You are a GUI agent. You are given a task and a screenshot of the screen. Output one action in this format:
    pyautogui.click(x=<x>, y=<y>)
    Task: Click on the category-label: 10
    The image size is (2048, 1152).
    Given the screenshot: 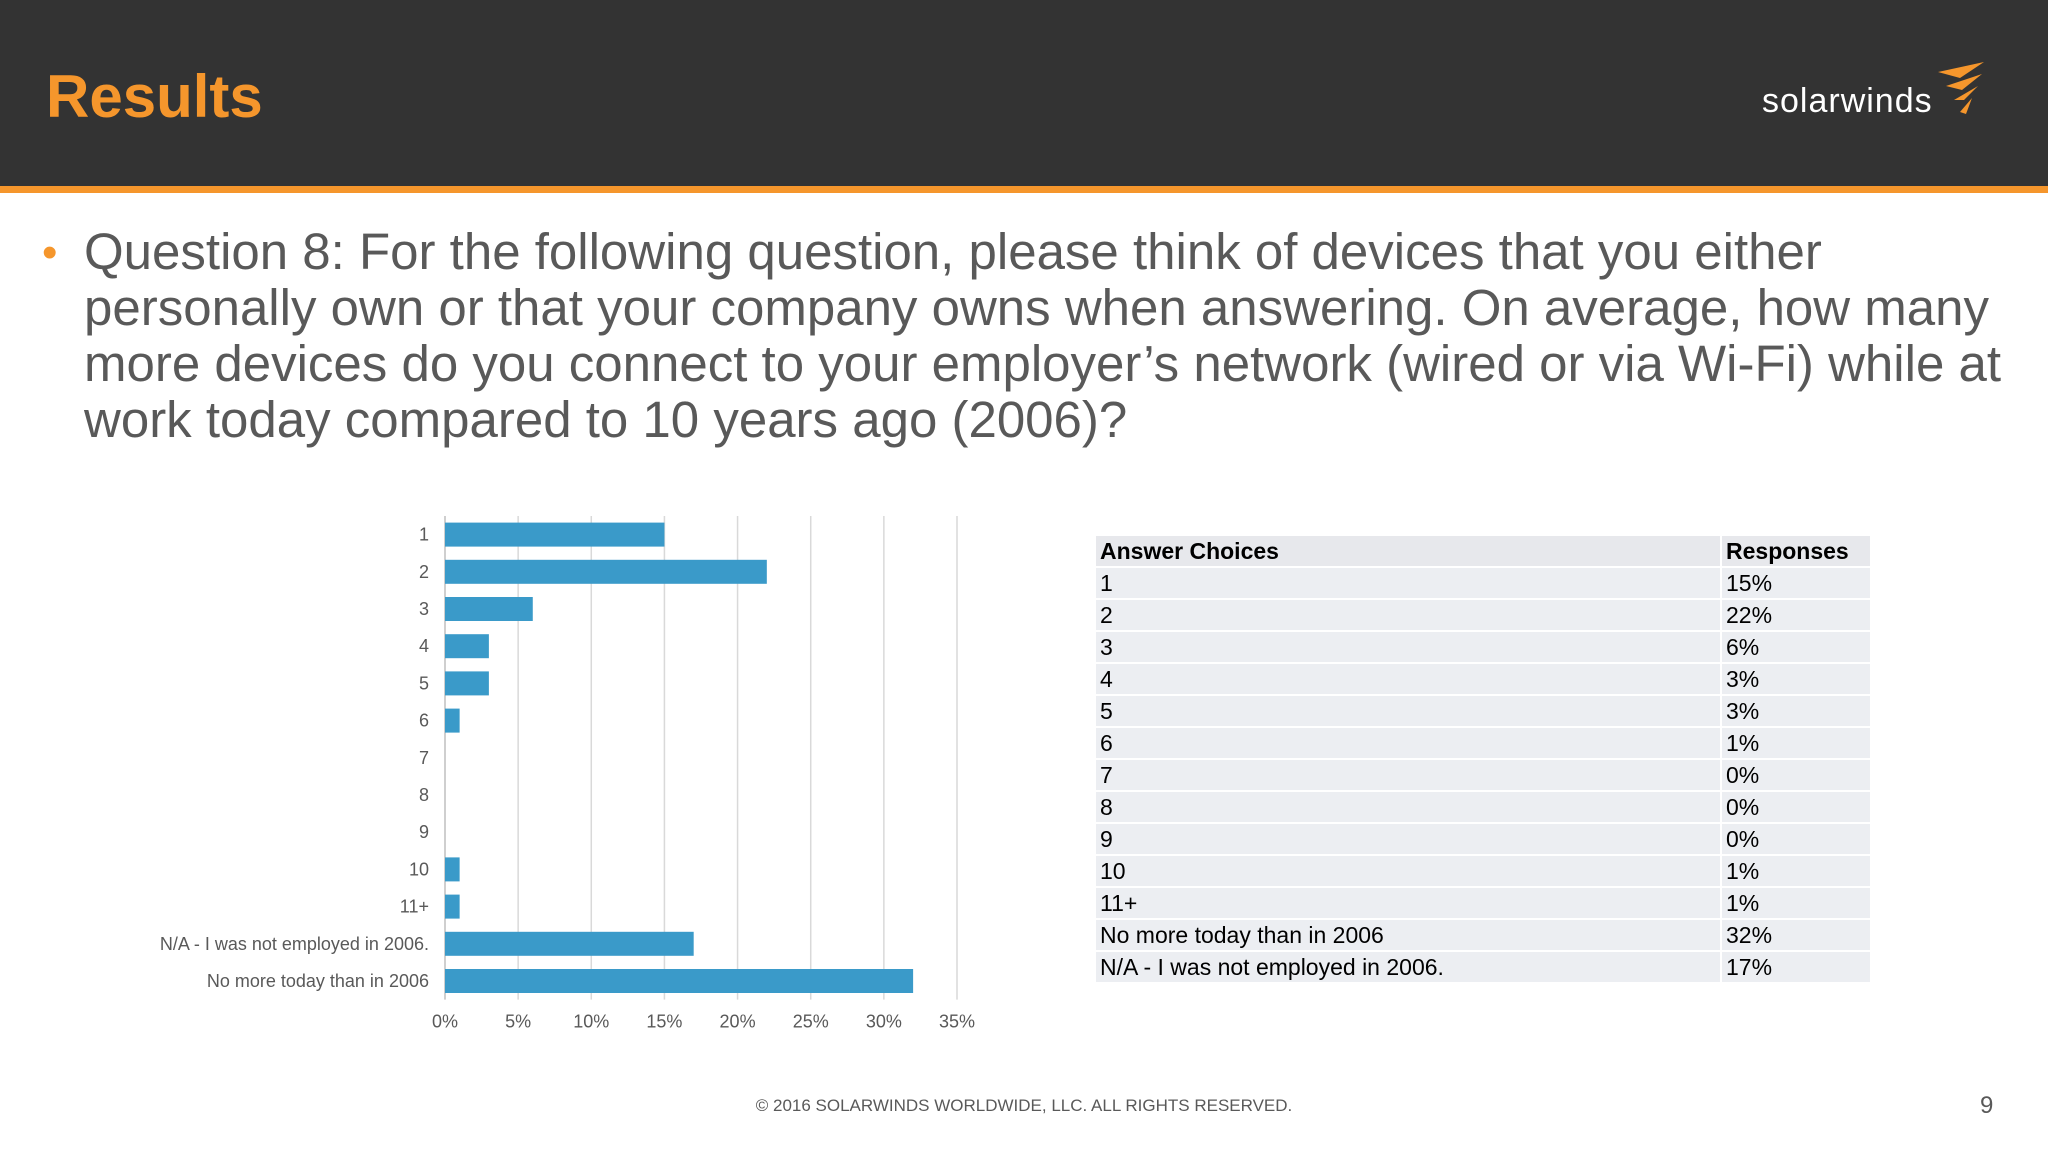 What is the action you would take?
    pyautogui.click(x=419, y=869)
    